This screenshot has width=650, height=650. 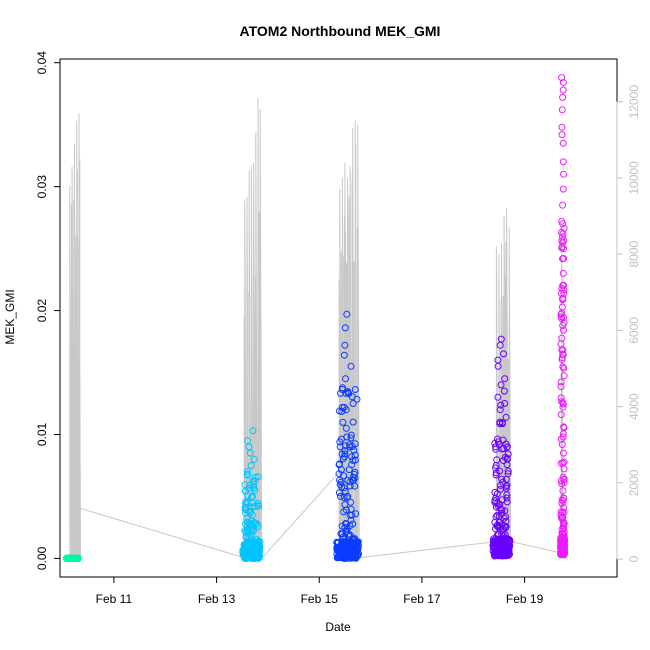 I want to click on connecting-line-layer, so click(x=317, y=514).